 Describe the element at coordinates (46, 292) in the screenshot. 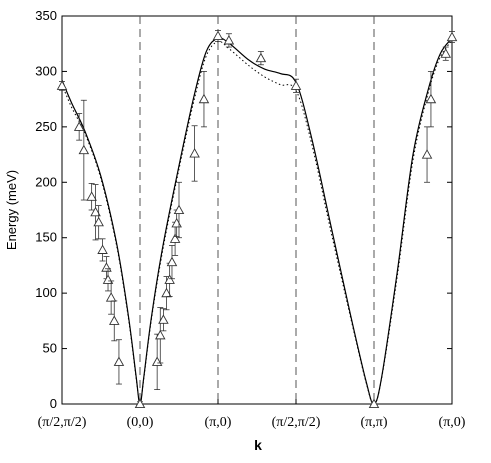

I see `y-tick-label-2: 100` at that location.